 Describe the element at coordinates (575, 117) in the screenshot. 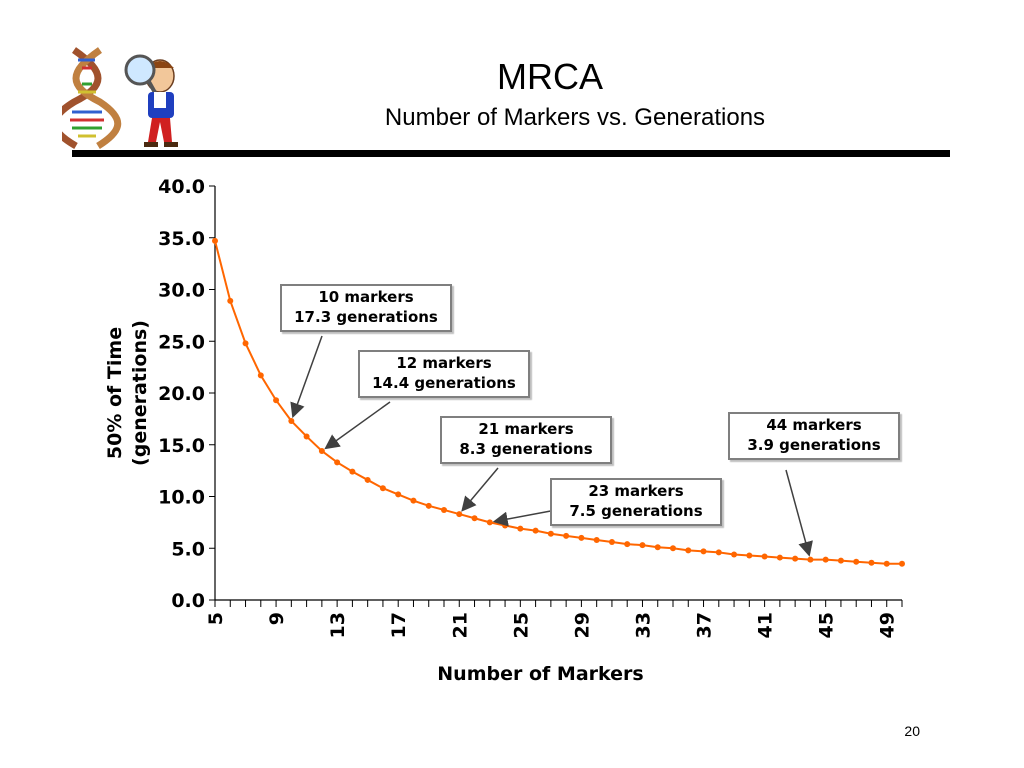

I see `slide-subtitle: Number of Markers vs. Generations` at that location.